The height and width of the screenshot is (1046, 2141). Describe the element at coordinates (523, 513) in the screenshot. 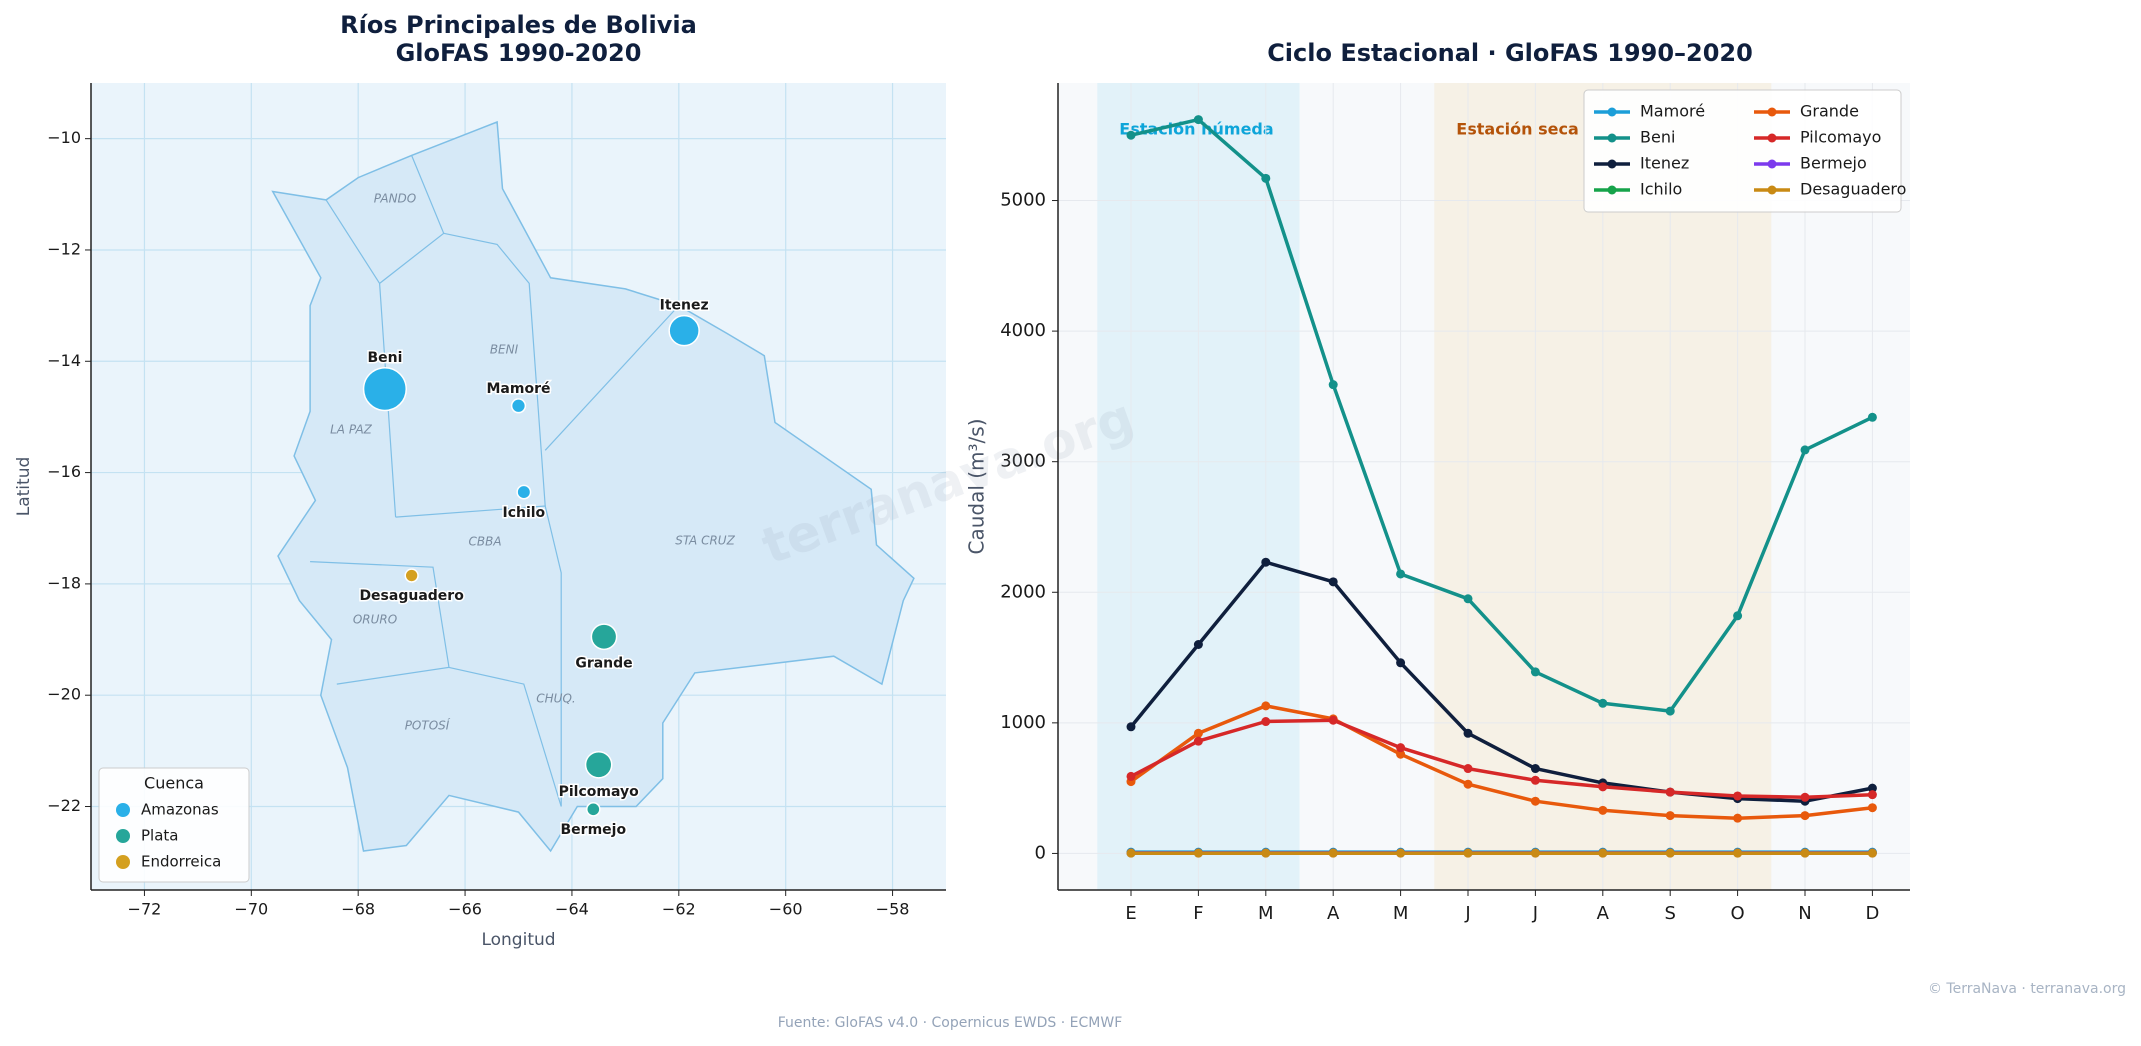

I see `point-label: Ichilo` at that location.